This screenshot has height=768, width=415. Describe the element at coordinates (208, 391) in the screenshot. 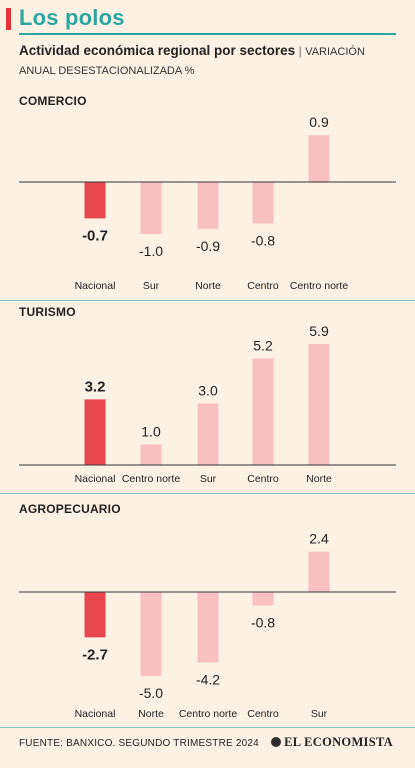

I see `data-label: 3.0` at that location.